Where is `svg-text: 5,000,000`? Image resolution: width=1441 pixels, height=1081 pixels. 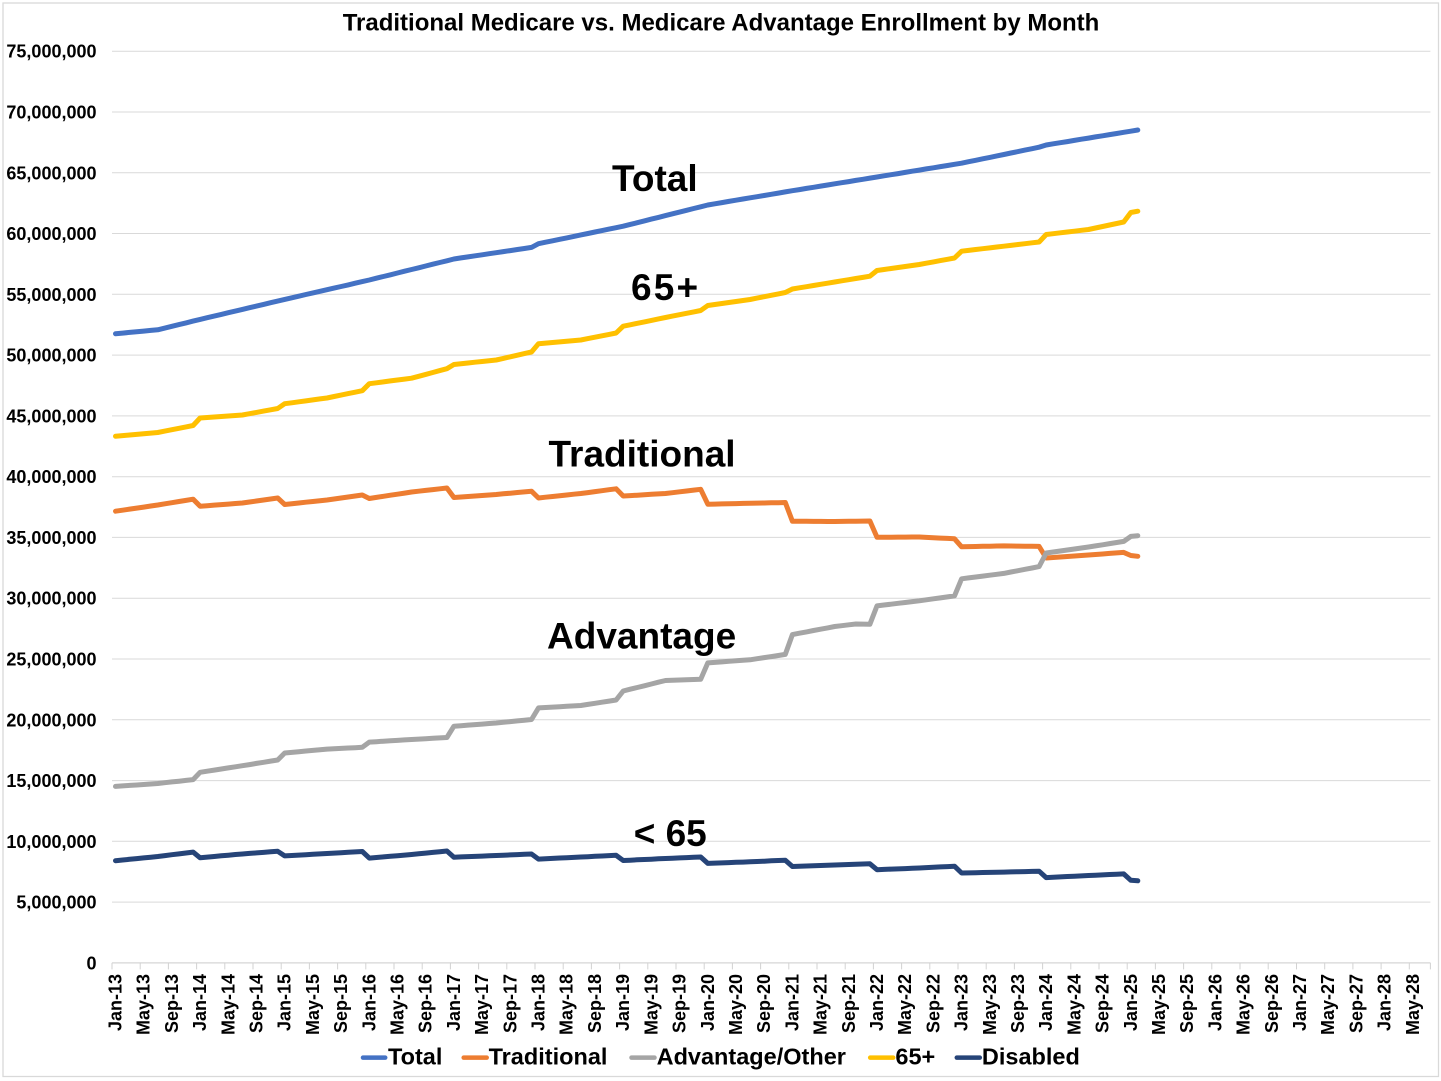
svg-text: 5,000,000 is located at coordinates (56, 903).